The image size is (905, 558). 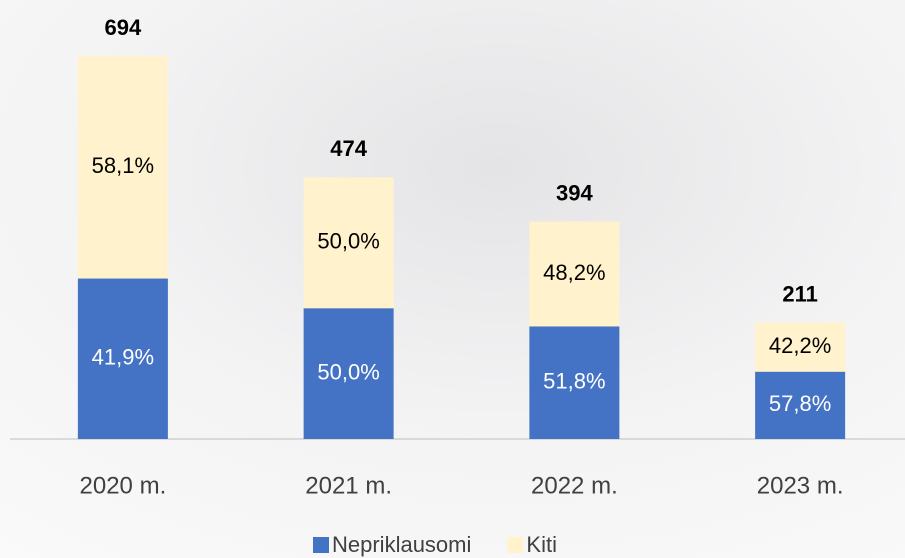 I want to click on segment-label: 42,2%, so click(x=800, y=345).